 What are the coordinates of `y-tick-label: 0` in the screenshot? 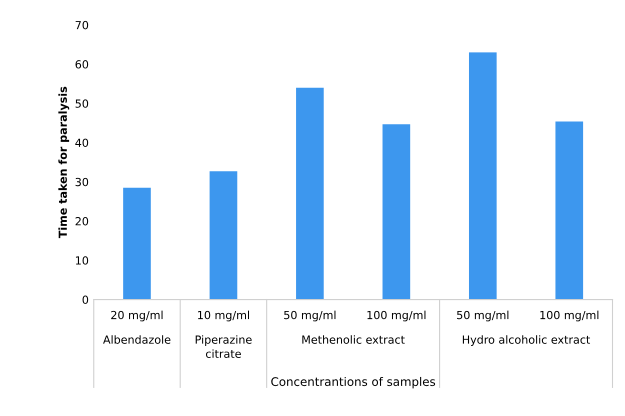 It's located at (85, 299).